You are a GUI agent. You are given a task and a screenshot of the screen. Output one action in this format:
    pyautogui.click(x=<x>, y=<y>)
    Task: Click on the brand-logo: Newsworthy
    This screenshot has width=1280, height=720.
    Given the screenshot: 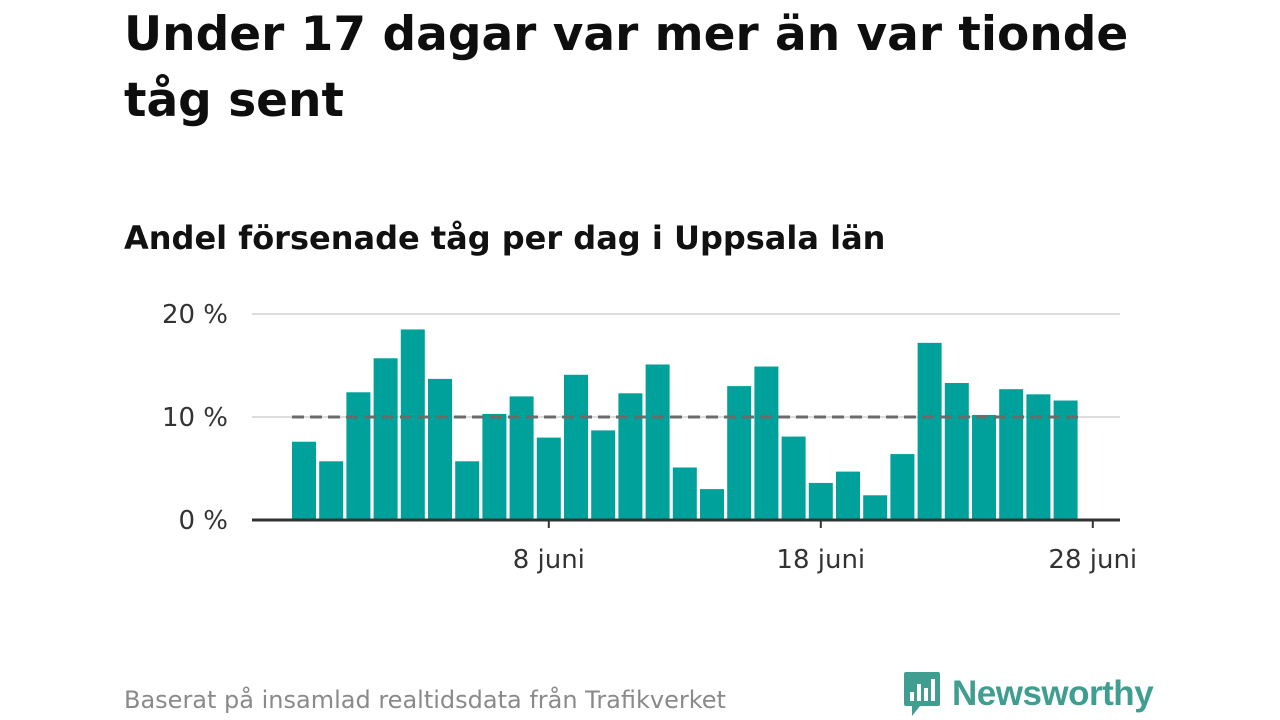 What is the action you would take?
    pyautogui.click(x=1028, y=694)
    